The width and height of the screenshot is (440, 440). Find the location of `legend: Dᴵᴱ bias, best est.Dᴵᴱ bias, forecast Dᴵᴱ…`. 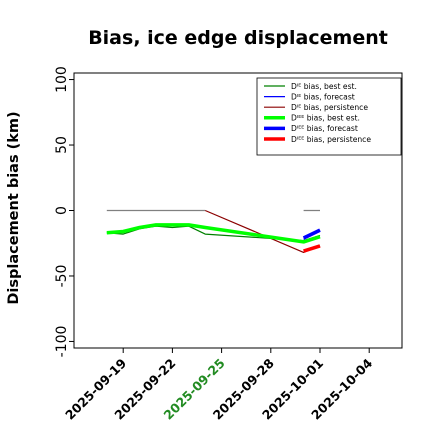

legend: Dᴵᴱ bias, best est.Dᴵᴱ bias, forecast Dᴵᴱ… is located at coordinates (329, 116).